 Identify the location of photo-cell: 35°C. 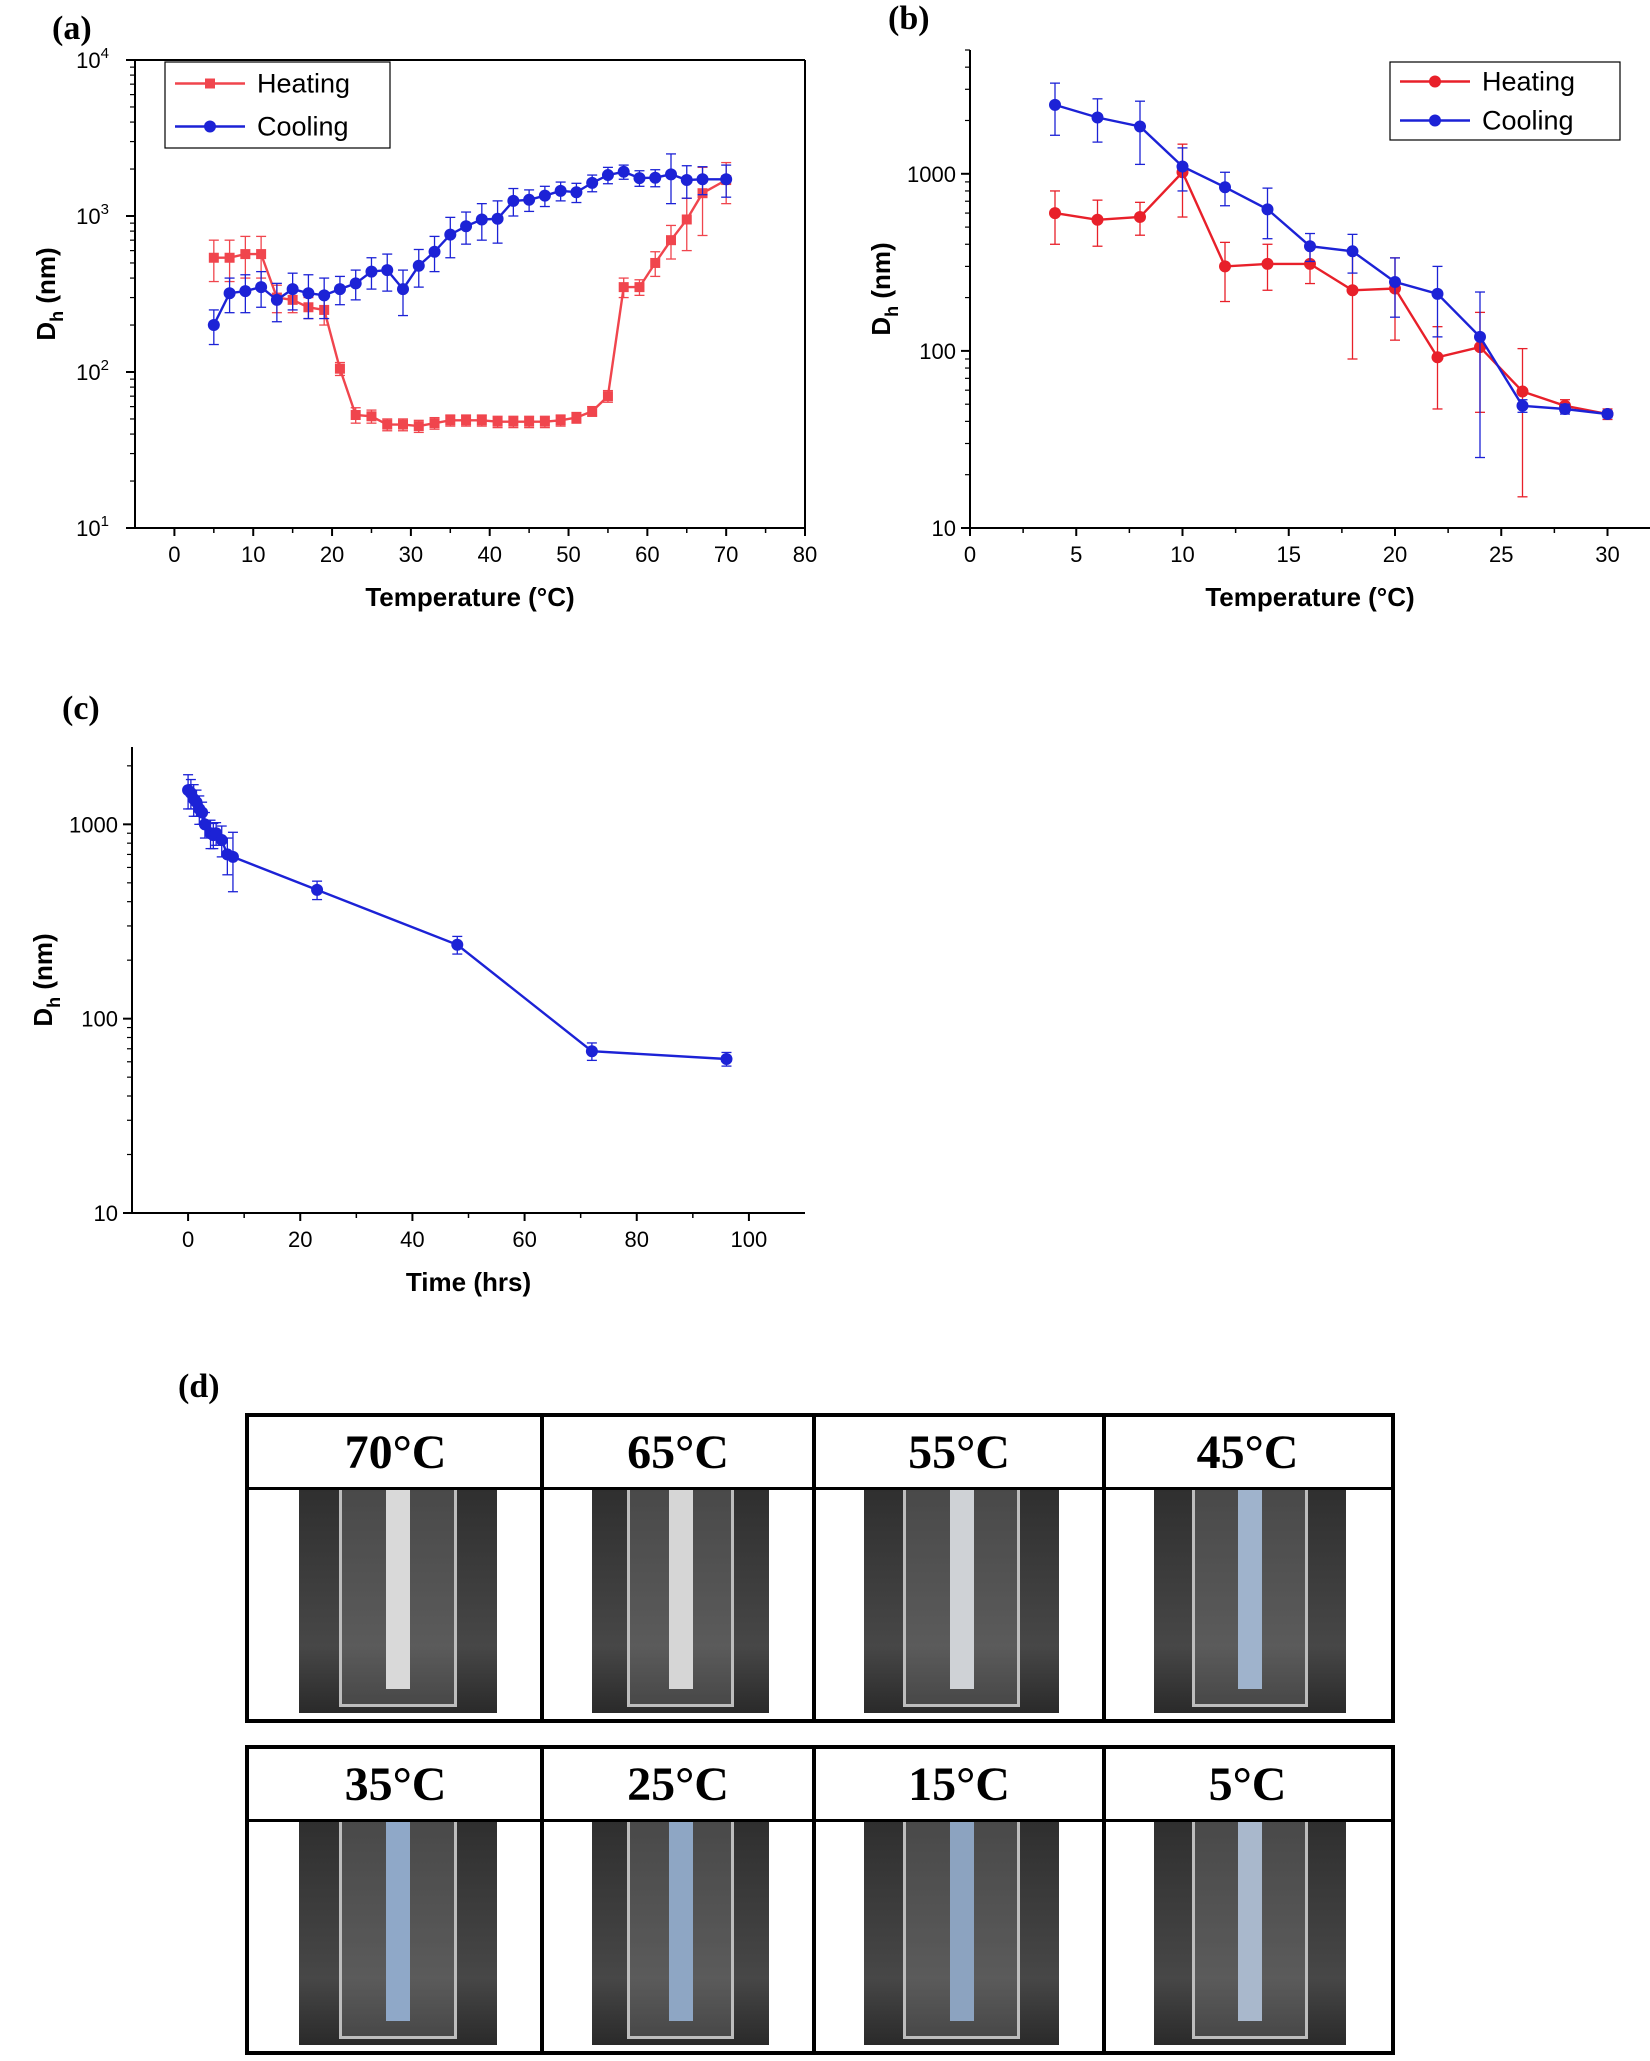
(395, 1900).